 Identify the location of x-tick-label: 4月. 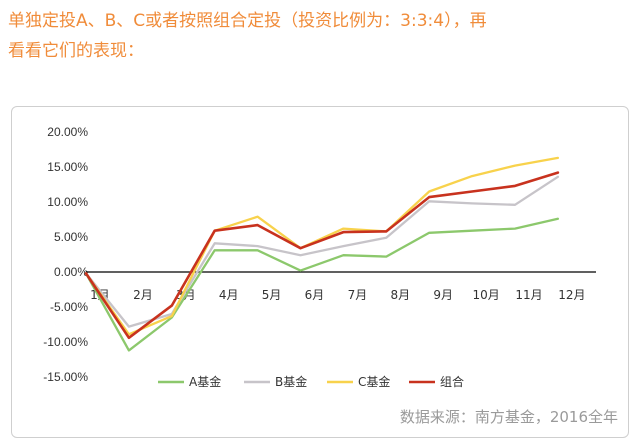
(229, 295).